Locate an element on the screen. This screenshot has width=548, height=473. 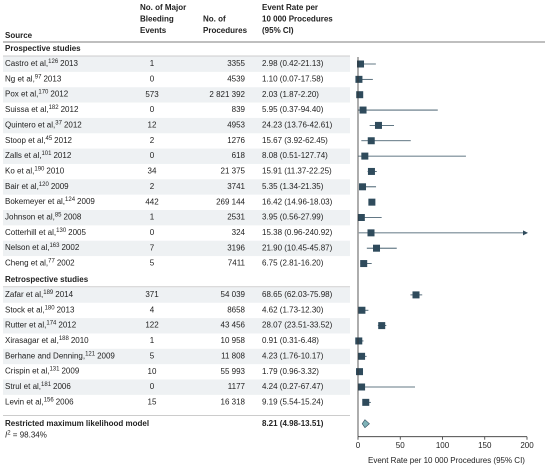
procedures: 11 808 is located at coordinates (233, 355).